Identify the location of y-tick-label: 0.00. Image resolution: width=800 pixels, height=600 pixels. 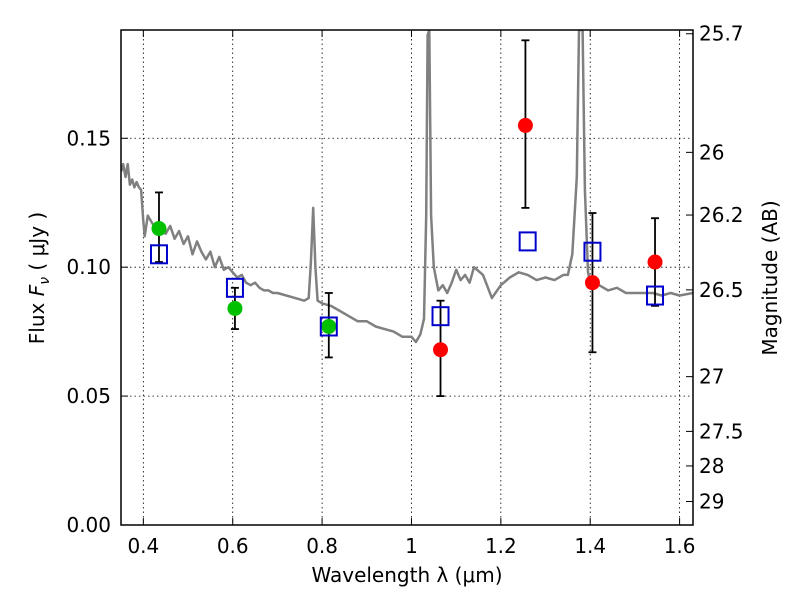
(88, 525).